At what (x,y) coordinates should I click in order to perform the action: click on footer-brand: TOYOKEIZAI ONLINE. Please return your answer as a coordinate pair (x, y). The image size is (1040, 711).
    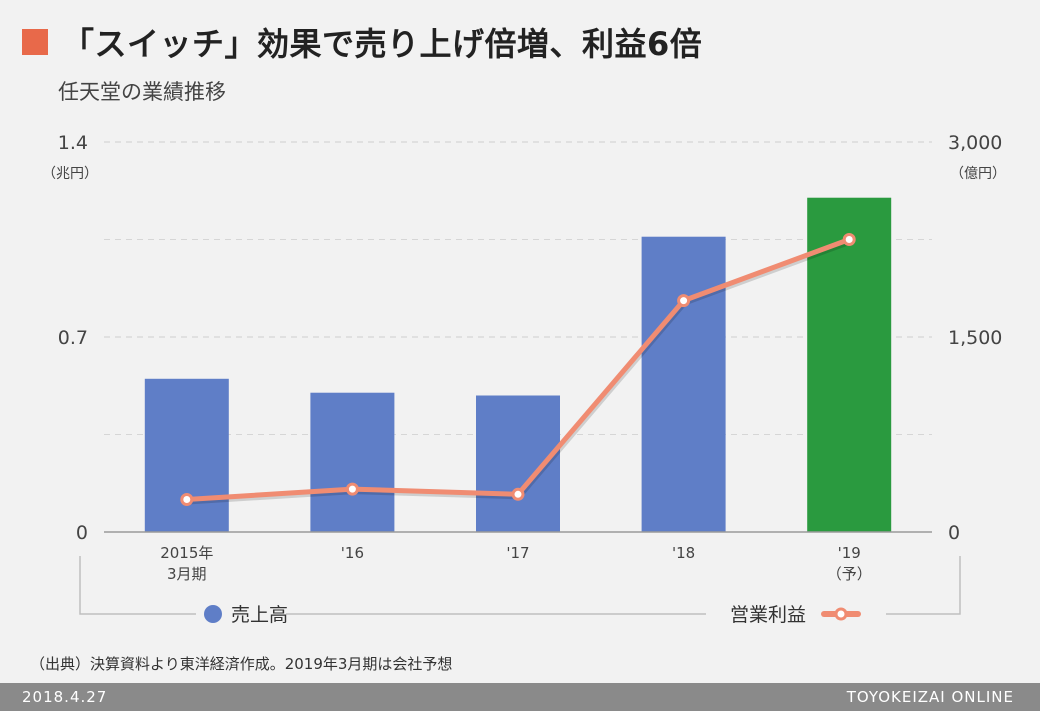
    Looking at the image, I should click on (930, 697).